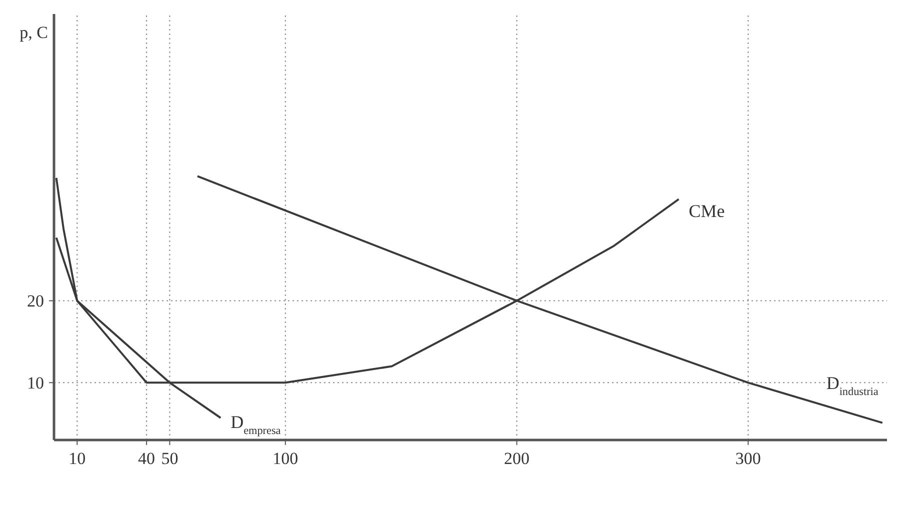 The image size is (901, 514). Describe the element at coordinates (35, 301) in the screenshot. I see `y-tick-label: 20` at that location.